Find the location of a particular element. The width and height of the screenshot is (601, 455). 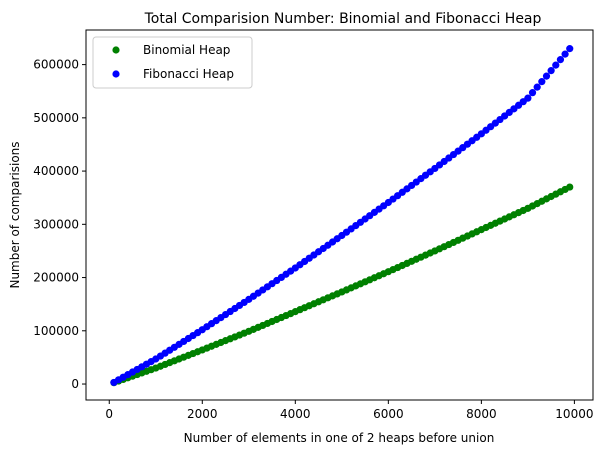

y-tick-label: 500000 is located at coordinates (56, 118).